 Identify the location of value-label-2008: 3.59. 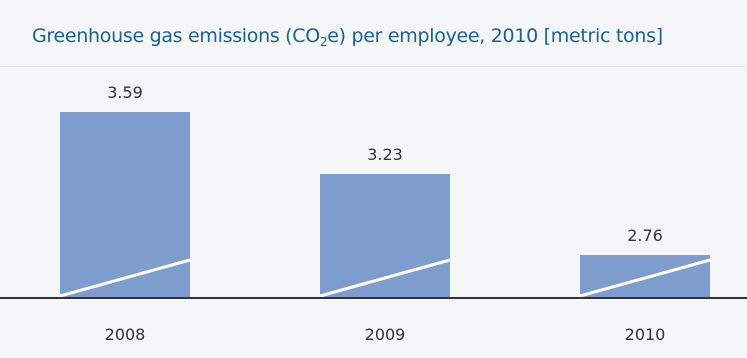
(125, 92).